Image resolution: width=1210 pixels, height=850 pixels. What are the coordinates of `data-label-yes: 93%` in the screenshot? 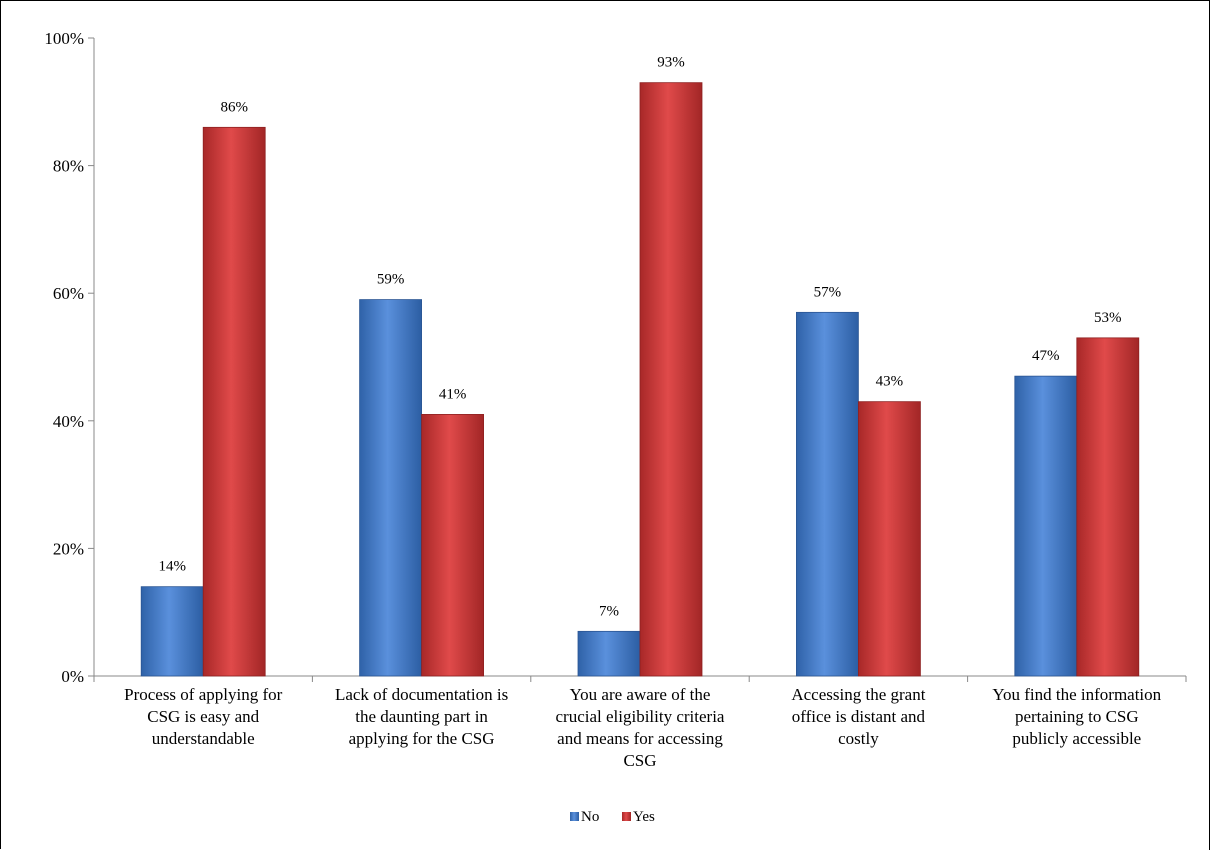 It's located at (671, 63).